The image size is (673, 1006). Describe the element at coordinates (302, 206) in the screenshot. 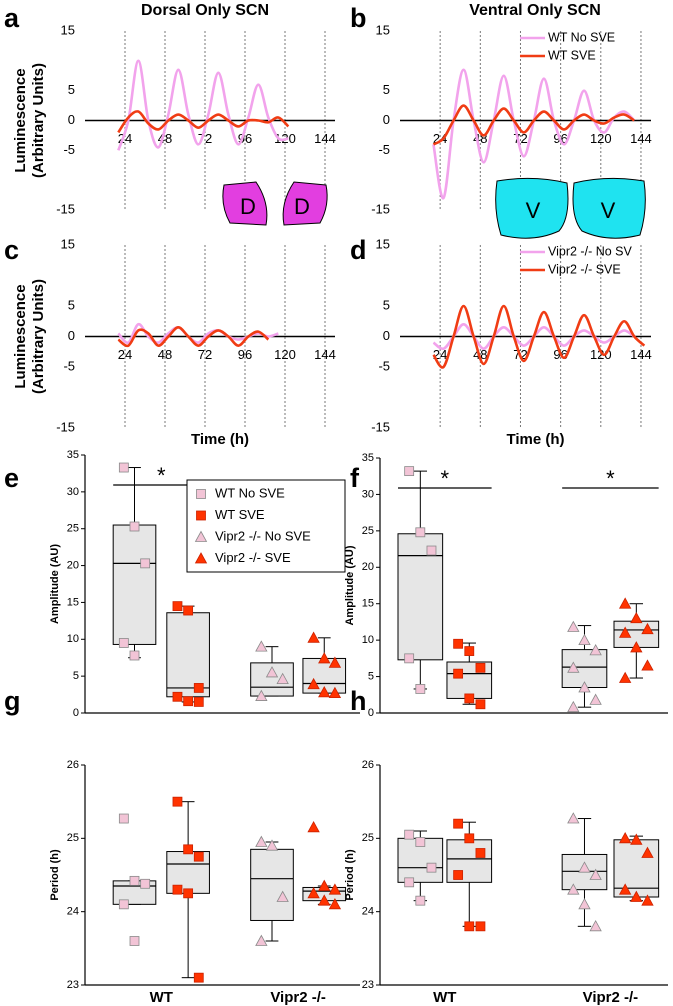

I see `scn-icon-label: D` at that location.